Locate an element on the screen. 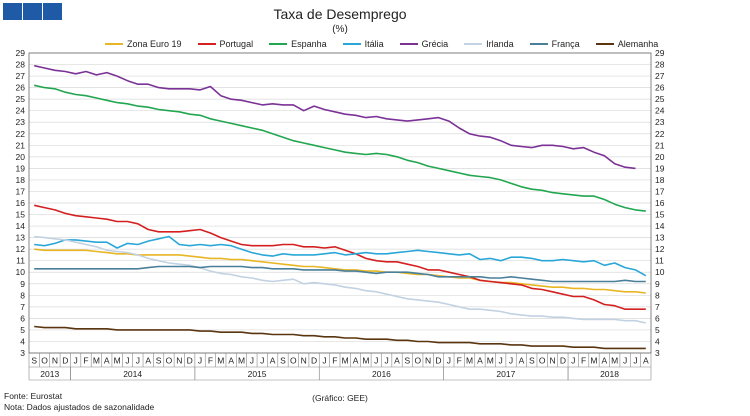 The height and width of the screenshot is (416, 750). legend-label: Irlanda is located at coordinates (500, 44).